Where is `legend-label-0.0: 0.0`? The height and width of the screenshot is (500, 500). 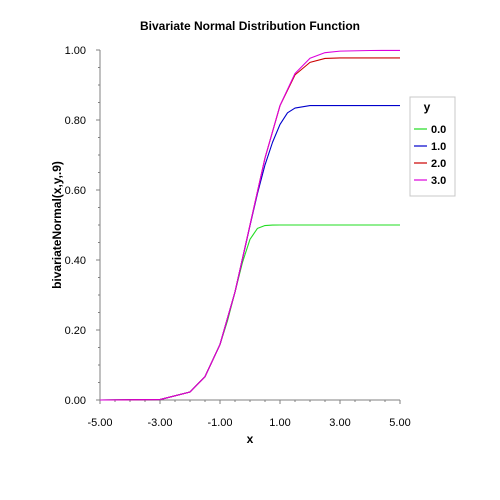
legend-label-0.0: 0.0 is located at coordinates (438, 130).